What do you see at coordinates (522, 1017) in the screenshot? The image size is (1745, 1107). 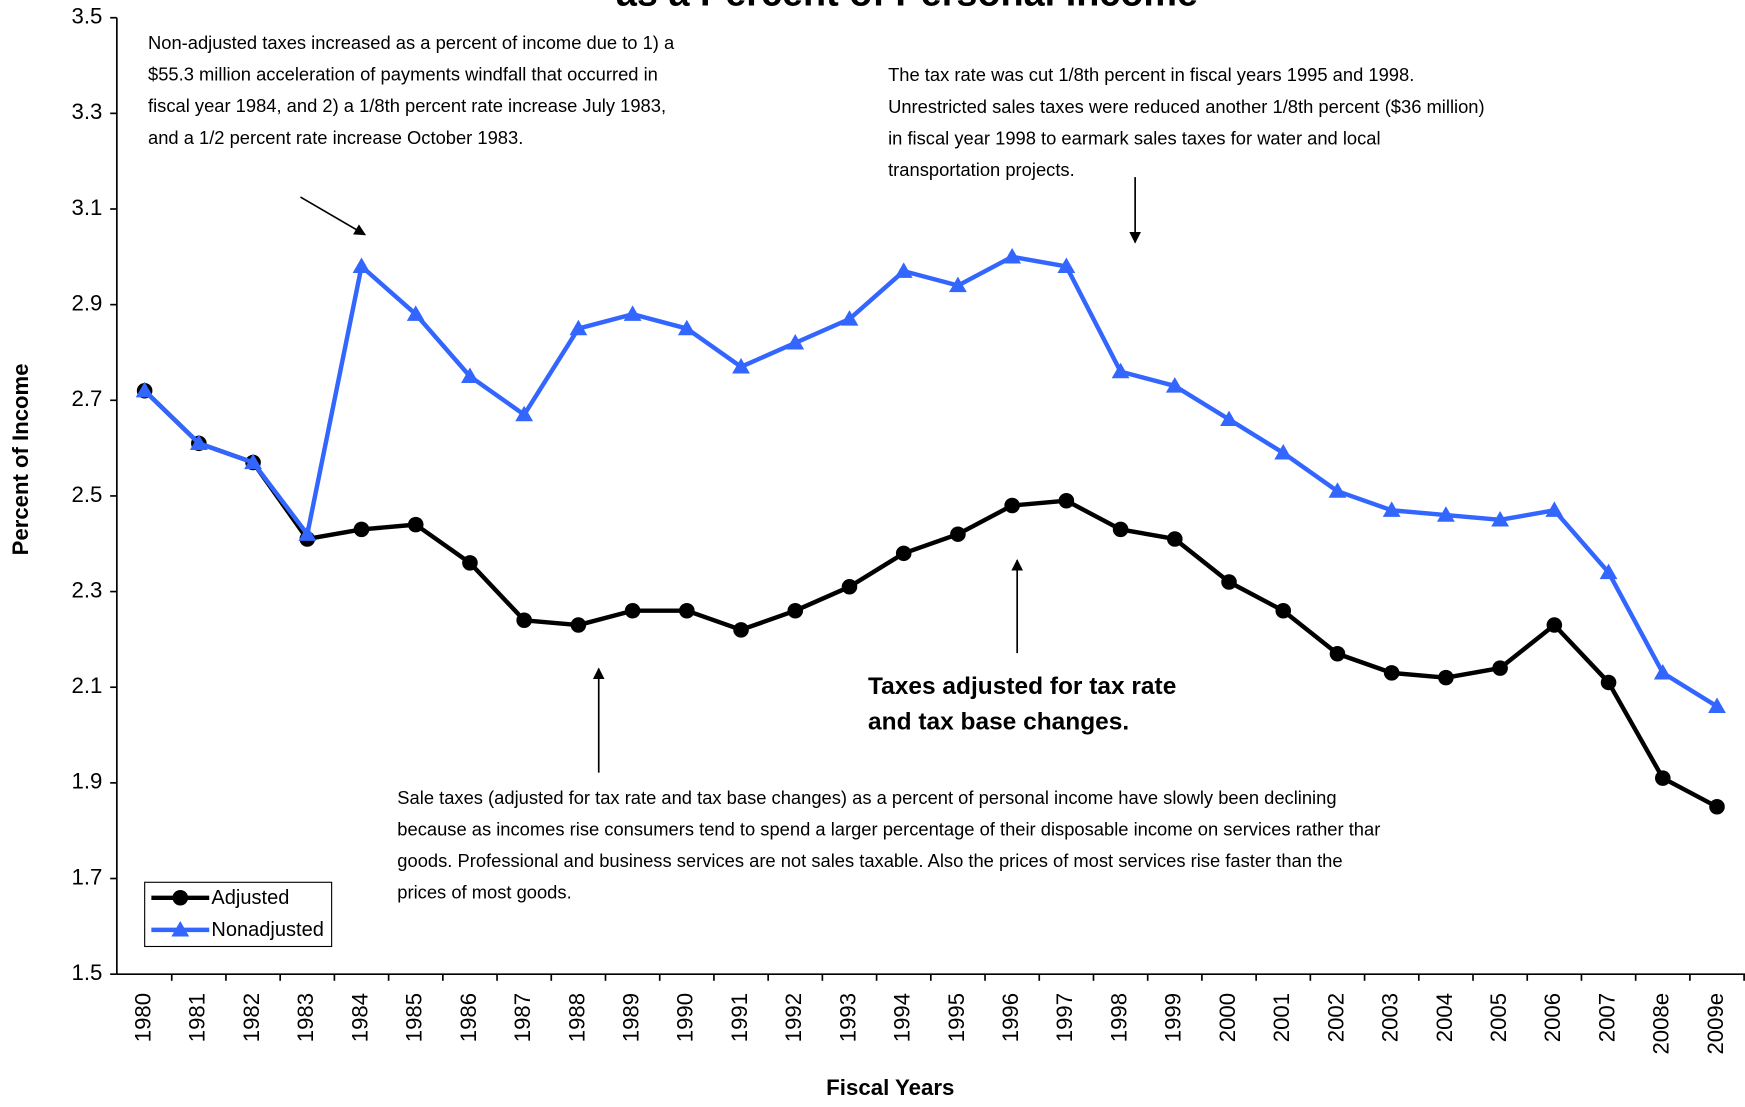 I see `x-tick-label: 1987` at bounding box center [522, 1017].